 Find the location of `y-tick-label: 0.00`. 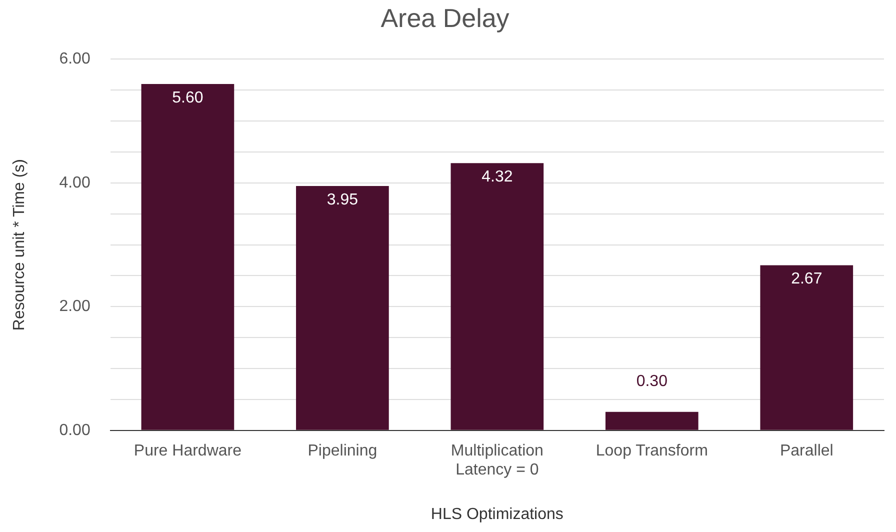

y-tick-label: 0.00 is located at coordinates (74, 430).